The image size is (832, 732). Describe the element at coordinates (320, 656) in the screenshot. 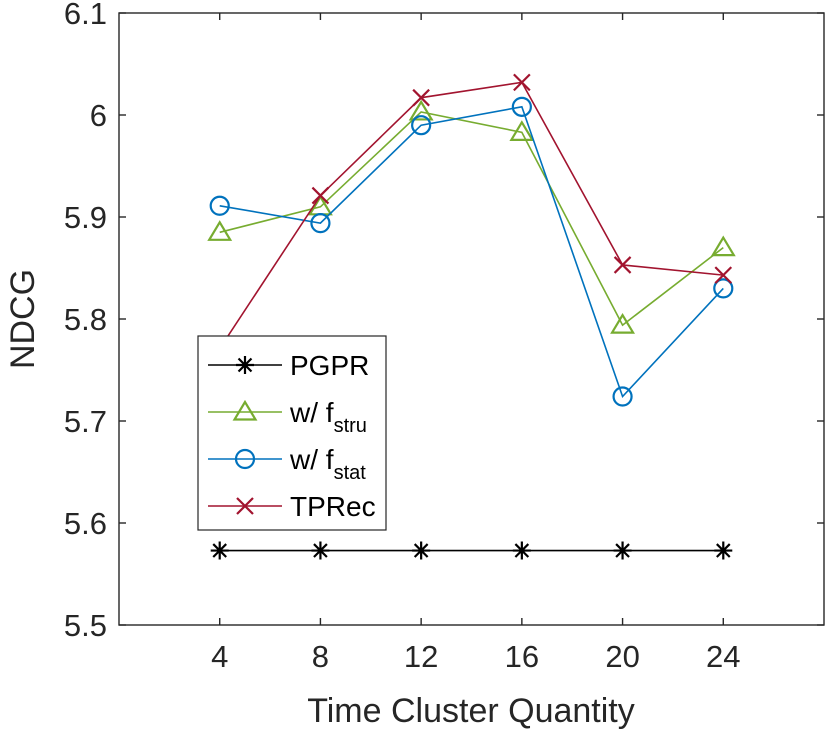

I see `x-tick-label: 8` at that location.